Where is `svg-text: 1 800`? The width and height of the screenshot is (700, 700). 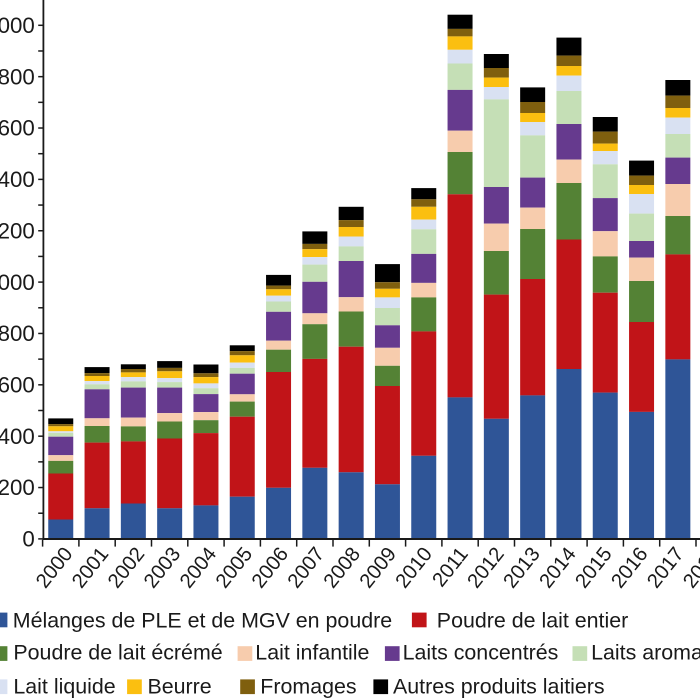 svg-text: 1 800 is located at coordinates (17, 76).